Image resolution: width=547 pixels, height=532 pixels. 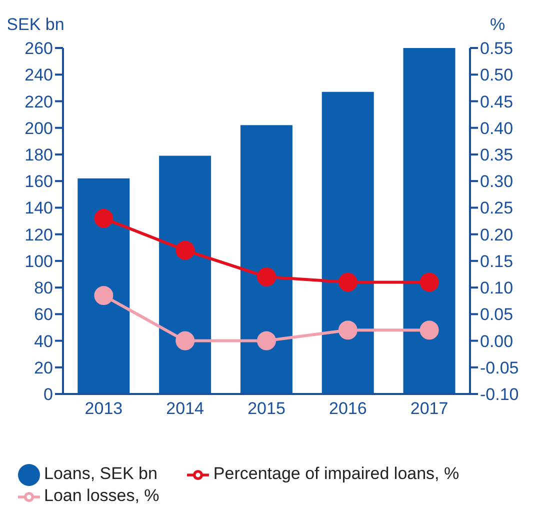 What do you see at coordinates (102, 496) in the screenshot?
I see `legend-label: Loan losses, %` at bounding box center [102, 496].